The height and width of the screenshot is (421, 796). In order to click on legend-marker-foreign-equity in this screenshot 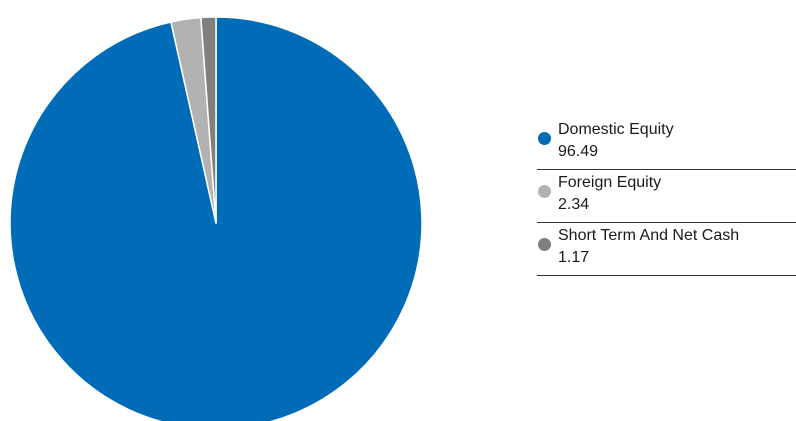, I will do `click(544, 191)`.